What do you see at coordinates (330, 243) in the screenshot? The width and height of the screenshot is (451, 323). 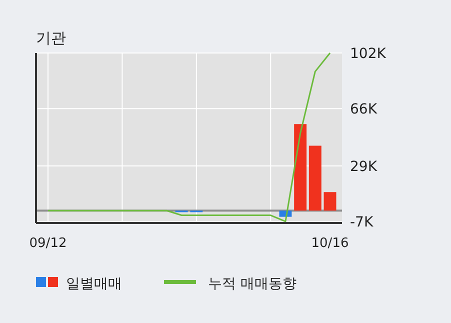 I see `x-tick-label: 10/16` at bounding box center [330, 243].